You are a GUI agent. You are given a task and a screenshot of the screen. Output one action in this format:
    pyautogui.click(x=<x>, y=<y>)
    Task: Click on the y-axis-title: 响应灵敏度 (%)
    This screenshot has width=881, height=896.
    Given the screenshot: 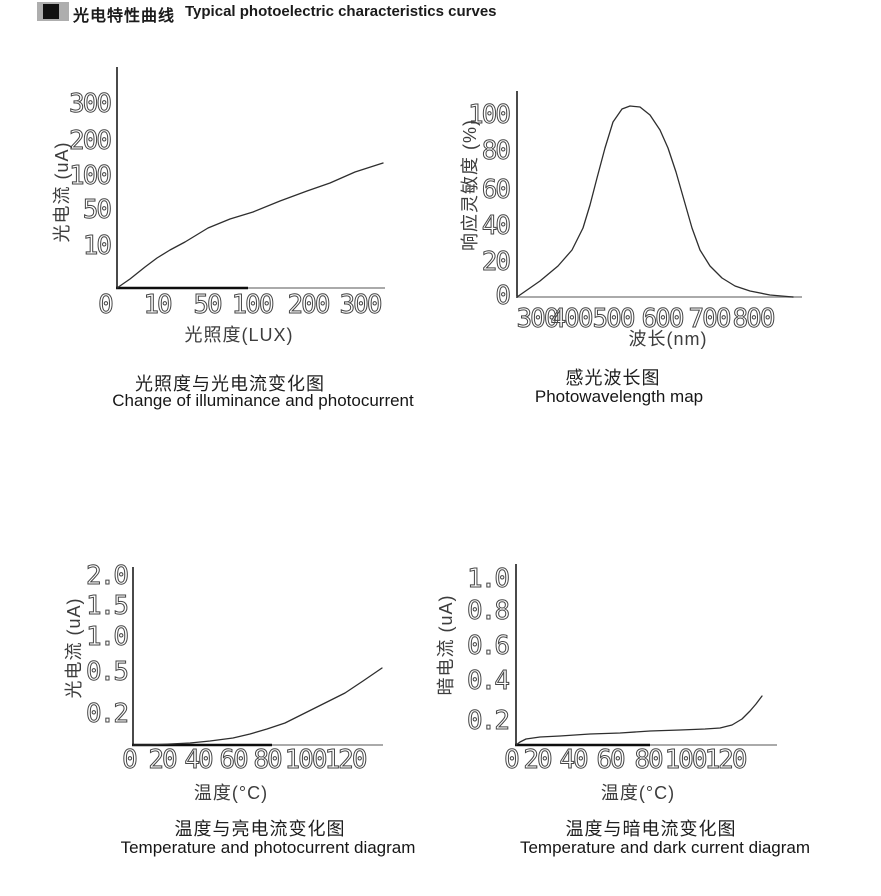 What is the action you would take?
    pyautogui.click(x=470, y=185)
    